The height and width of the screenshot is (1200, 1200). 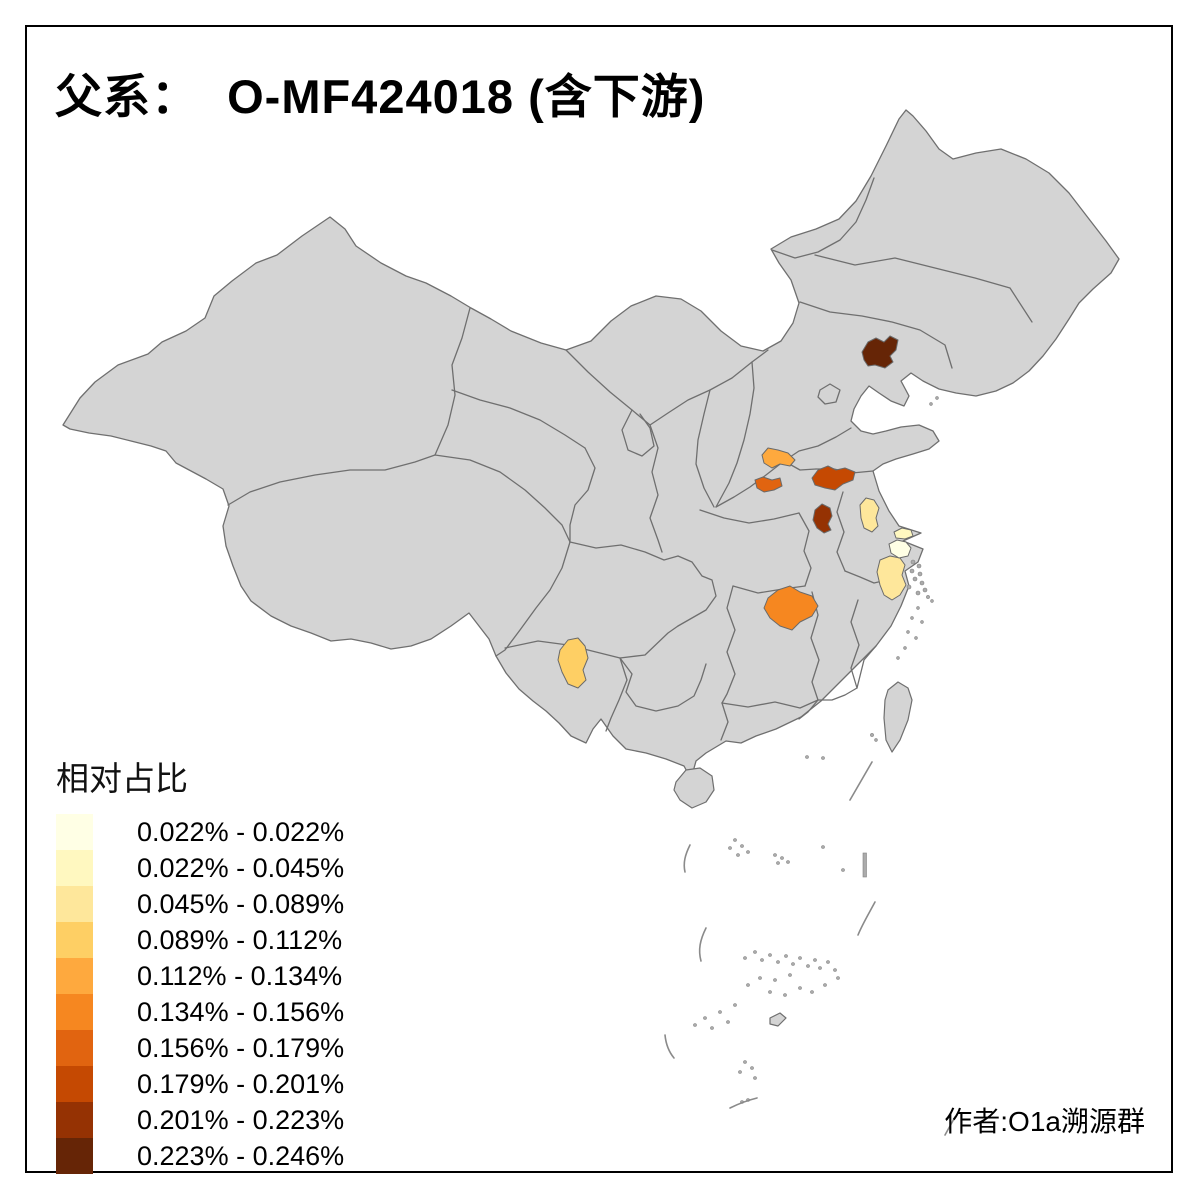 I want to click on legend-title: 相对占比, so click(x=122, y=778).